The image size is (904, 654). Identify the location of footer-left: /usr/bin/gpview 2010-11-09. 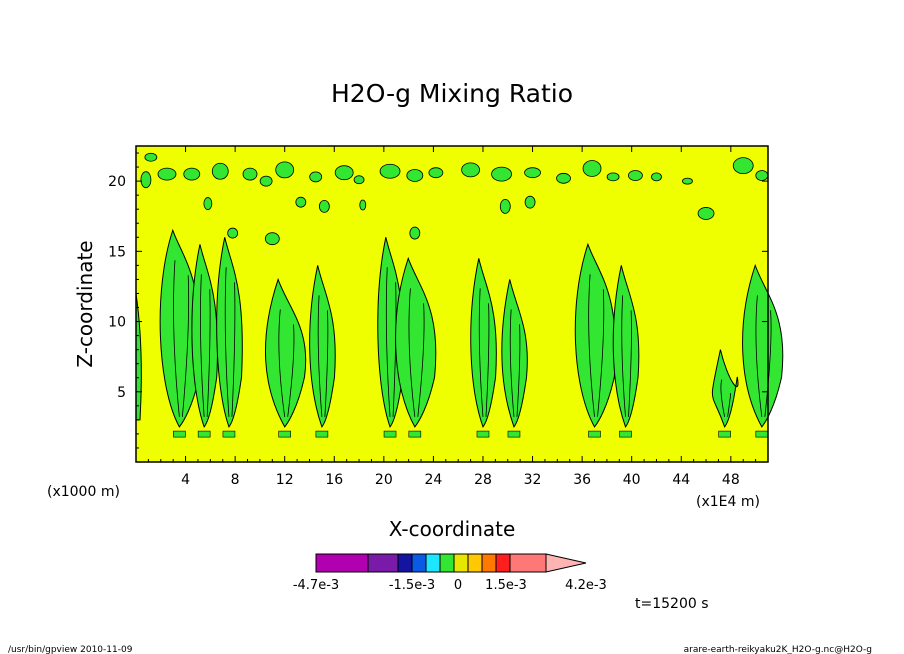
(70, 649).